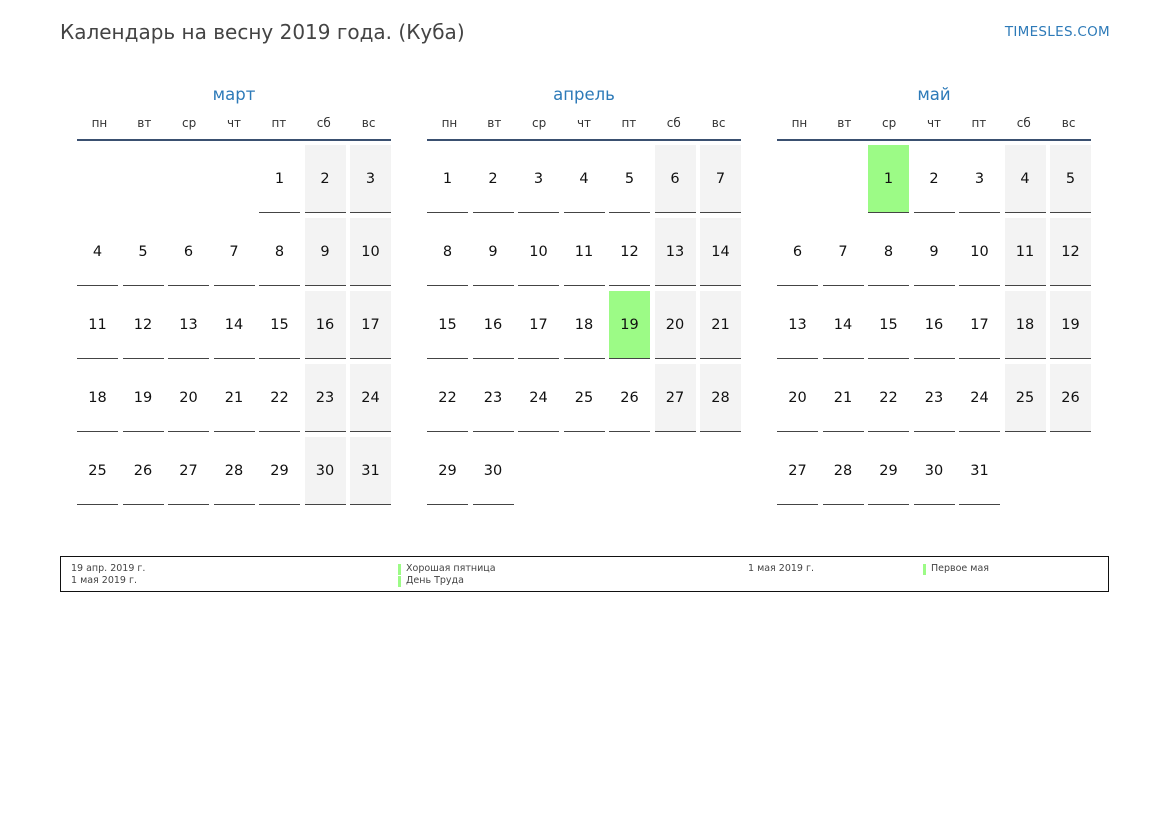 This screenshot has height=827, width=1169. What do you see at coordinates (104, 580) in the screenshot?
I see `legend-date: 1 мая 2019 г.` at bounding box center [104, 580].